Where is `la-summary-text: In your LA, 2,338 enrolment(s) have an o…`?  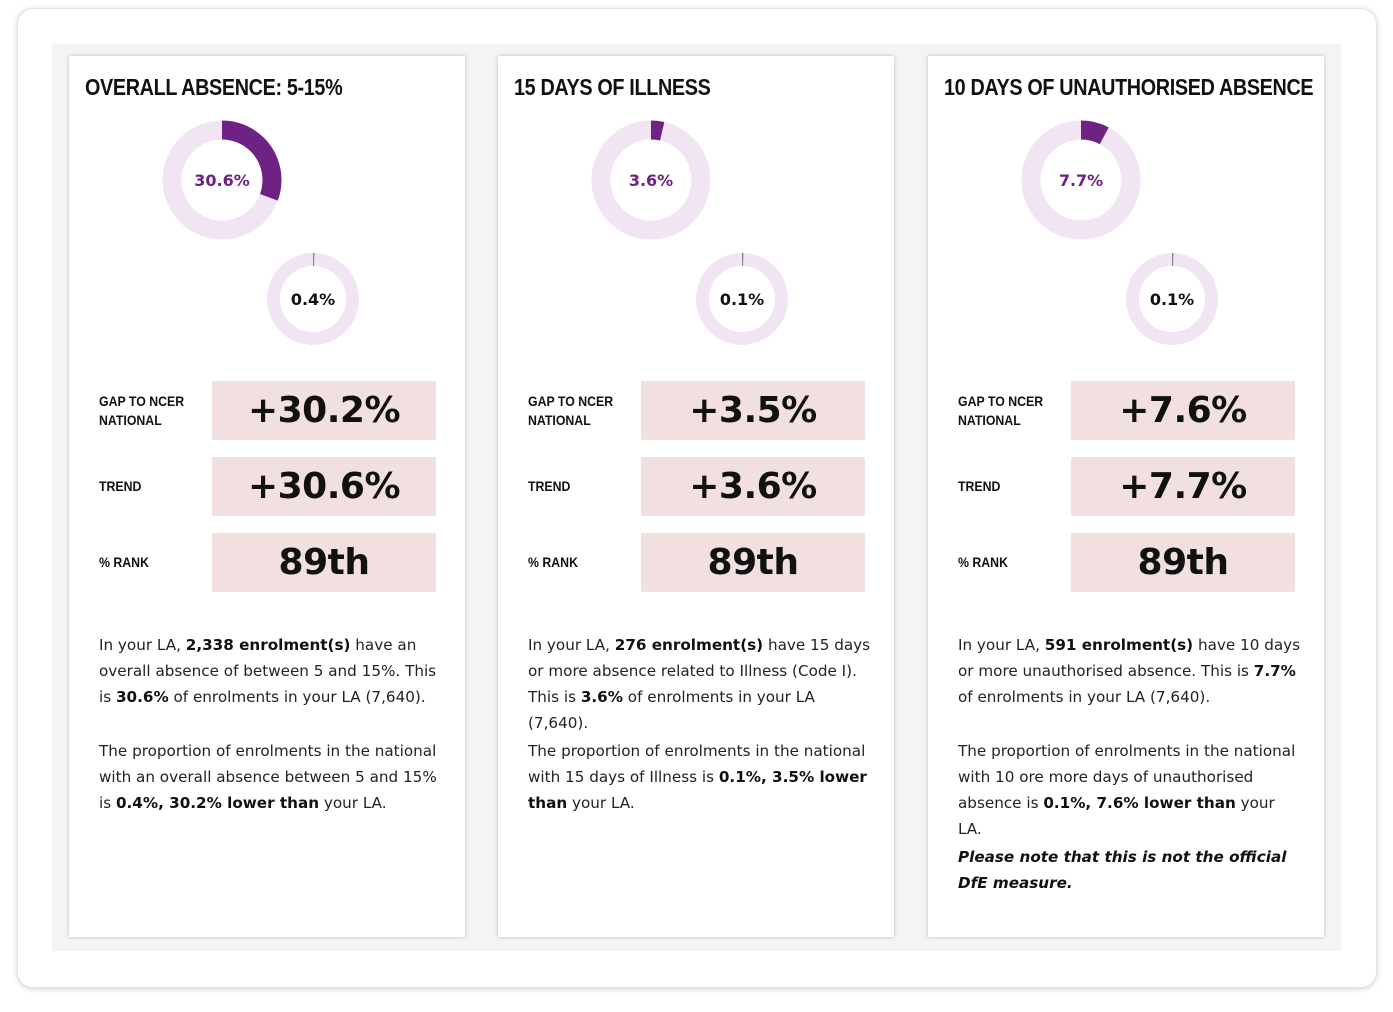 la-summary-text: In your LA, 2,338 enrolment(s) have an o… is located at coordinates (268, 671).